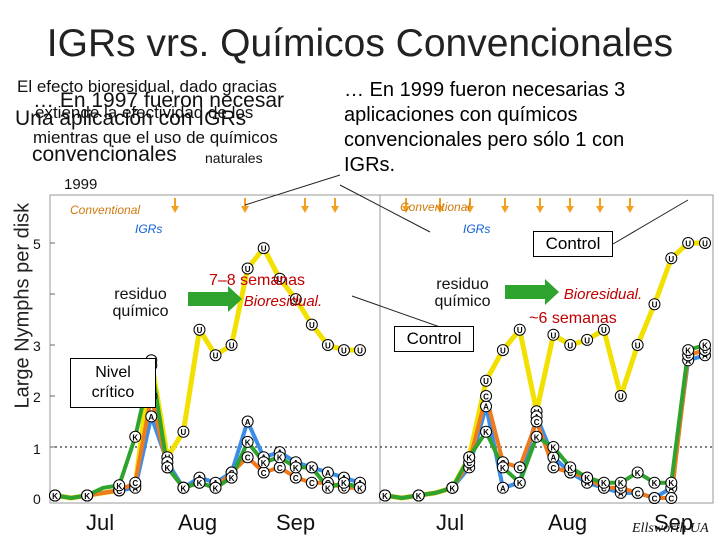 This screenshot has width=720, height=540. I want to click on marker-label-1-K-9: K, so click(200, 483).